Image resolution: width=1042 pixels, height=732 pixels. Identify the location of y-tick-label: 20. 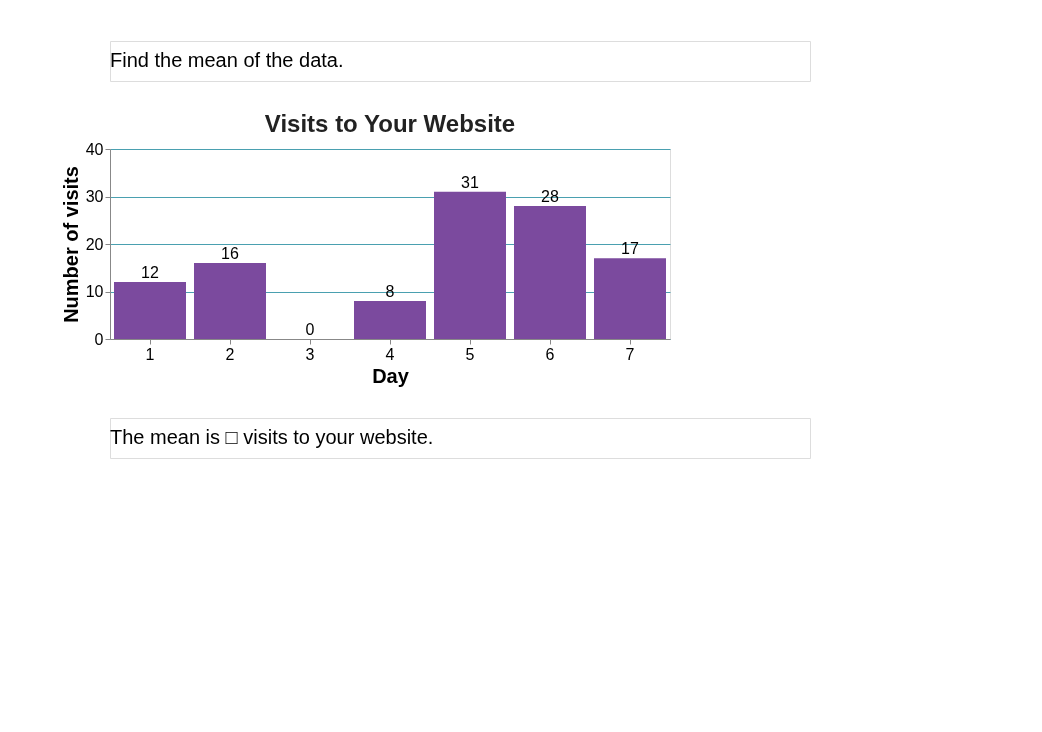
(94, 244).